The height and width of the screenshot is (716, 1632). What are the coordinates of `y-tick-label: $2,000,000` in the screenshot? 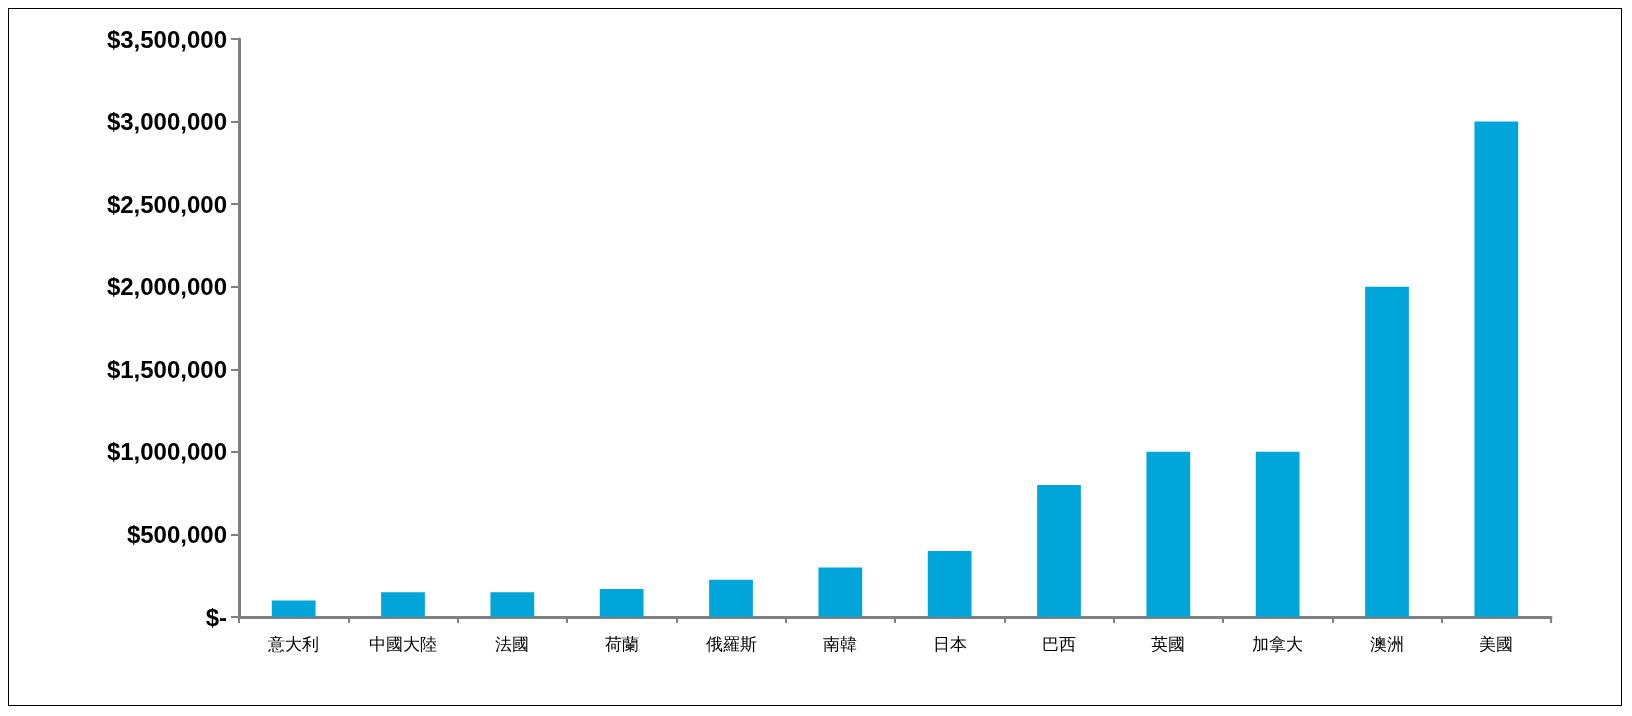 It's located at (166, 287).